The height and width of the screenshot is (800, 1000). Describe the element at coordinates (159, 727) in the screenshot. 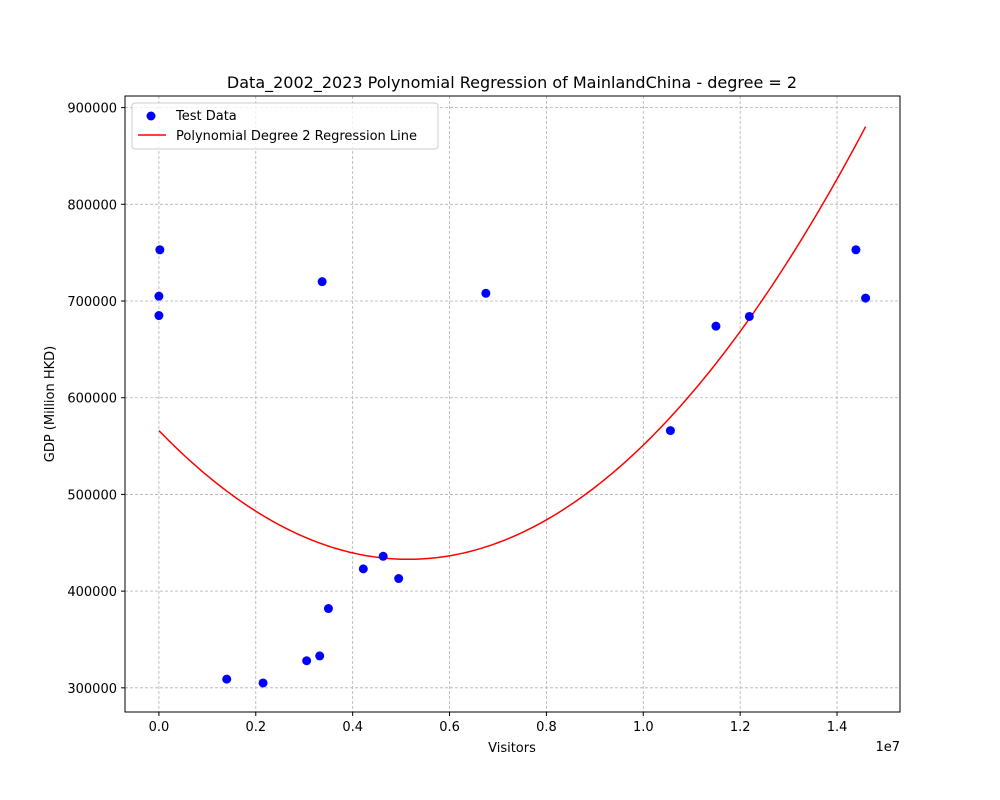

I see `x-tick-label: 0.0` at that location.